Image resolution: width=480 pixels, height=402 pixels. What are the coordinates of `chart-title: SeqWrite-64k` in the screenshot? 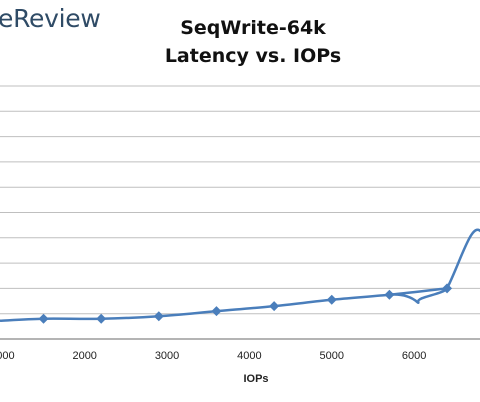 It's located at (253, 28).